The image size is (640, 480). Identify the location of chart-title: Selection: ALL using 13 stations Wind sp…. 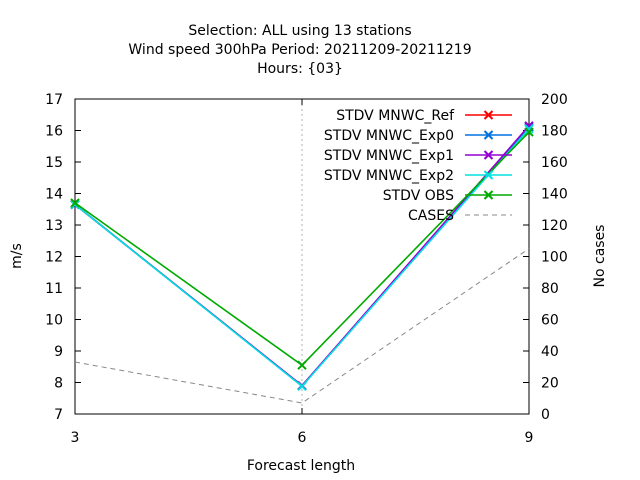
(299, 50).